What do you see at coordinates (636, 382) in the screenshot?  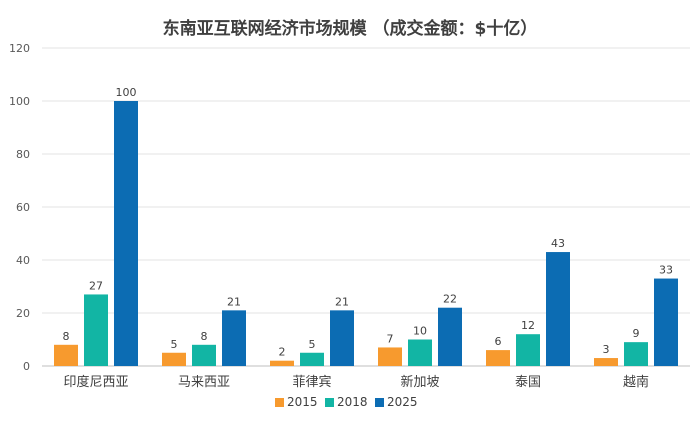 I see `x-category-label: 越南` at bounding box center [636, 382].